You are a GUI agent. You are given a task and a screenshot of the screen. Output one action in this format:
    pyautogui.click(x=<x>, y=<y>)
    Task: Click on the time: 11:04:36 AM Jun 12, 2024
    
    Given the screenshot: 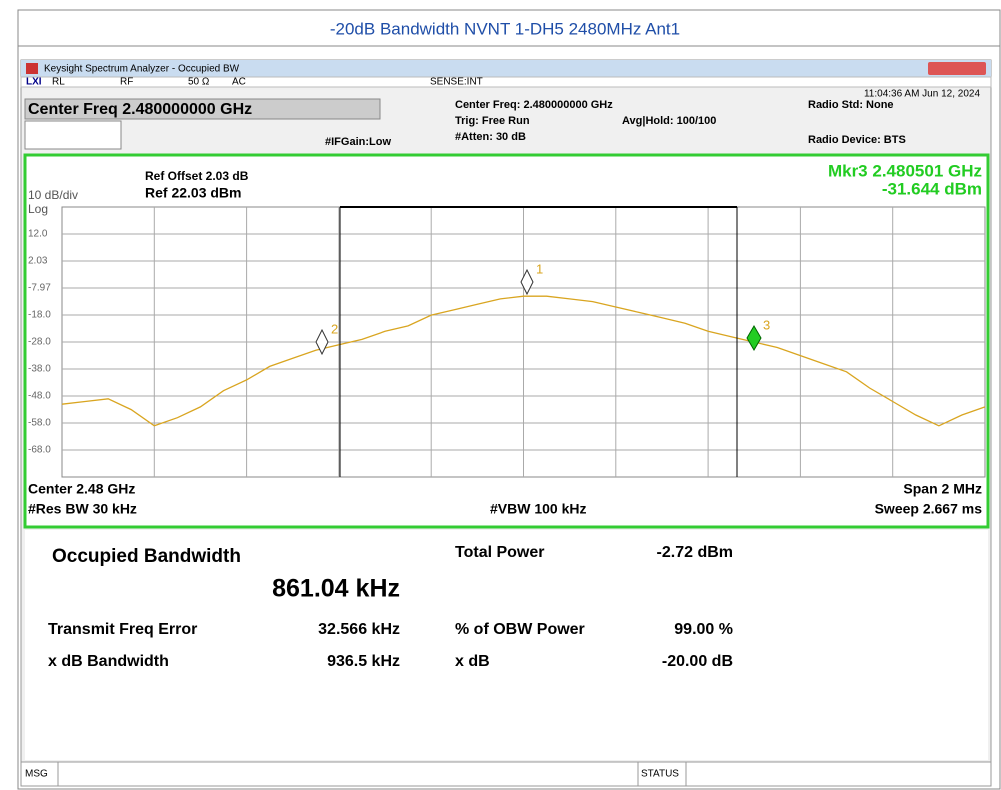 What is the action you would take?
    pyautogui.click(x=922, y=94)
    